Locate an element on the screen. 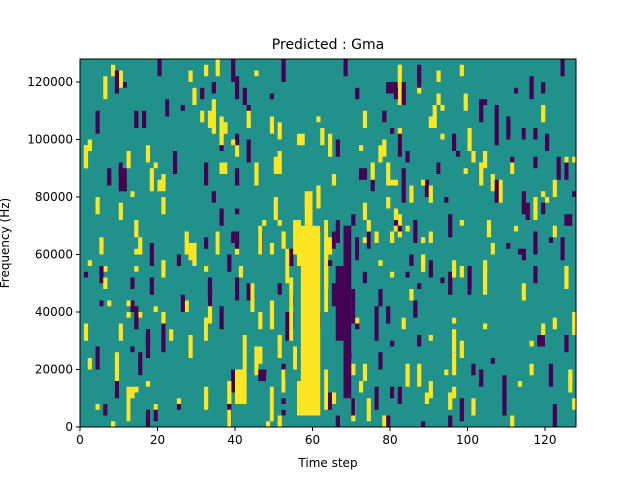 The image size is (640, 480). y-axis: 0 20000 40000 60000 80000 100000 120000 is located at coordinates (53, 254).